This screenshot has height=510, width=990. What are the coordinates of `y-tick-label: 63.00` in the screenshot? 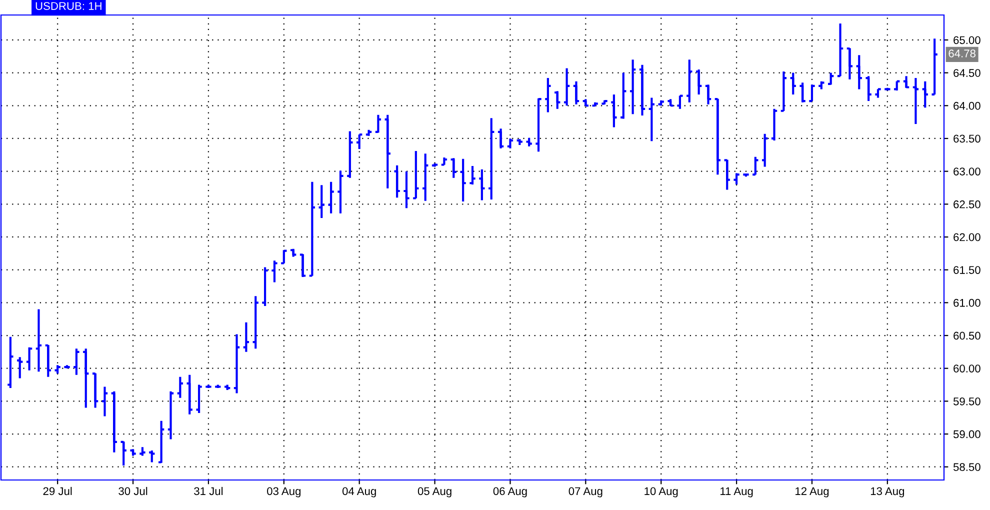 It's located at (967, 172).